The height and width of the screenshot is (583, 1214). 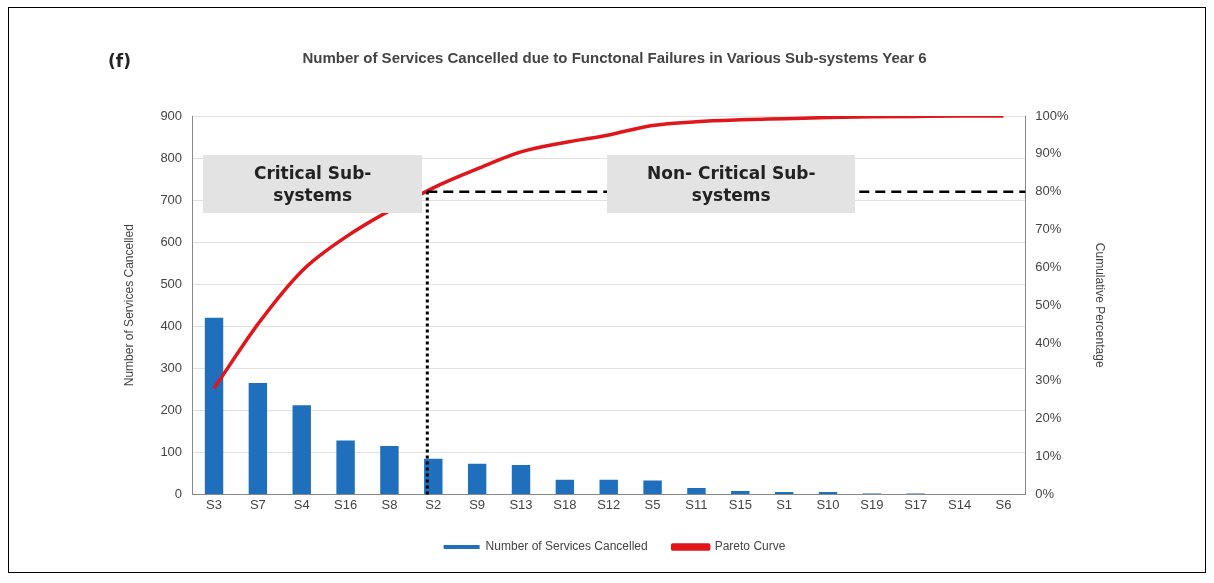 What do you see at coordinates (171, 283) in the screenshot?
I see `y-tick-label: 500` at bounding box center [171, 283].